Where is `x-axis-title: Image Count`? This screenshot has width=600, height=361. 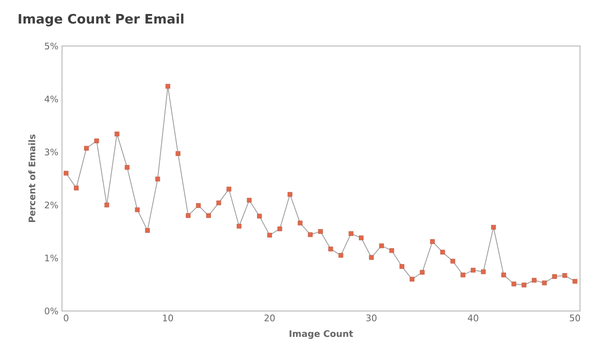
x-axis-title: Image Count is located at coordinates (321, 334).